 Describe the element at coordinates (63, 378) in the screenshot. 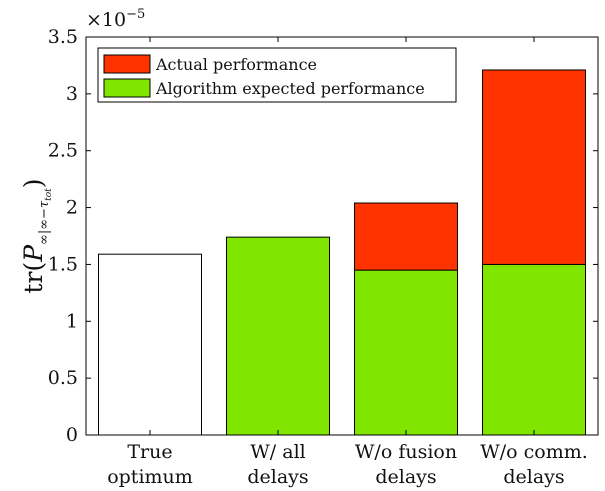

I see `y-tick-label: 0.5` at that location.